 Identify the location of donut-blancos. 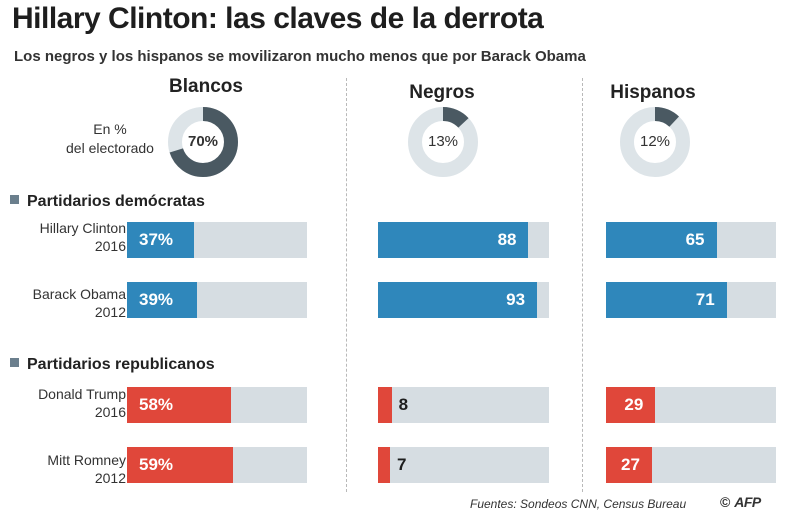
(203, 142).